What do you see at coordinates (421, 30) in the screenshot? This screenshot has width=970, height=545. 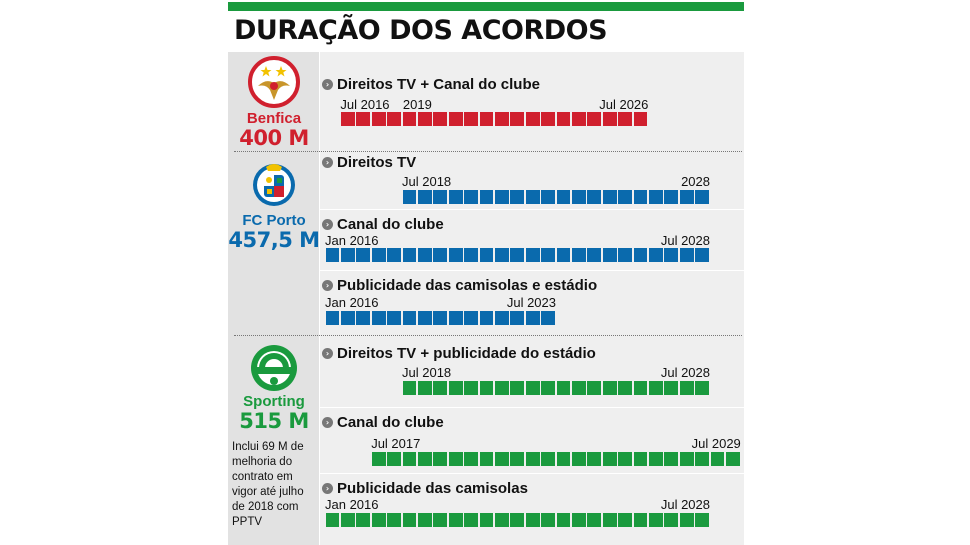 I see `chart-title: DURAÇÃO DOS ACORDOS` at bounding box center [421, 30].